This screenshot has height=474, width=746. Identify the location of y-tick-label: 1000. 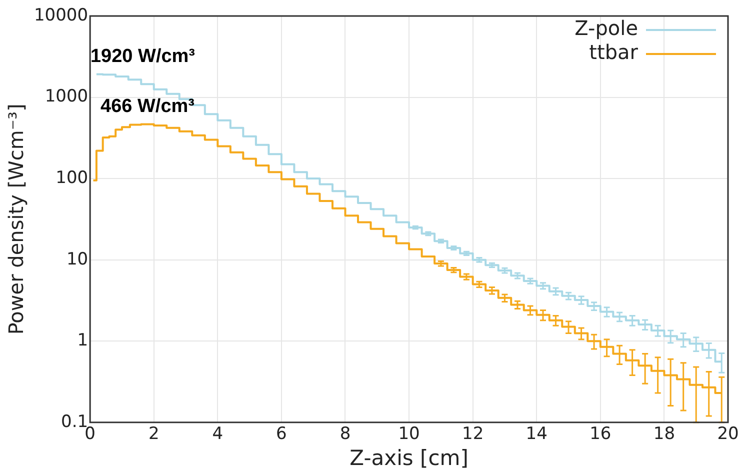
(66, 96).